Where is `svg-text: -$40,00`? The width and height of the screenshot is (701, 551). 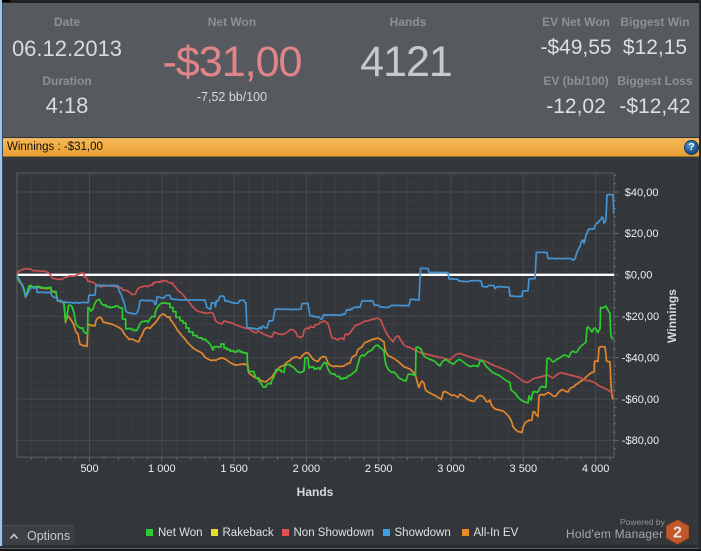
svg-text: -$40,00 is located at coordinates (640, 358).